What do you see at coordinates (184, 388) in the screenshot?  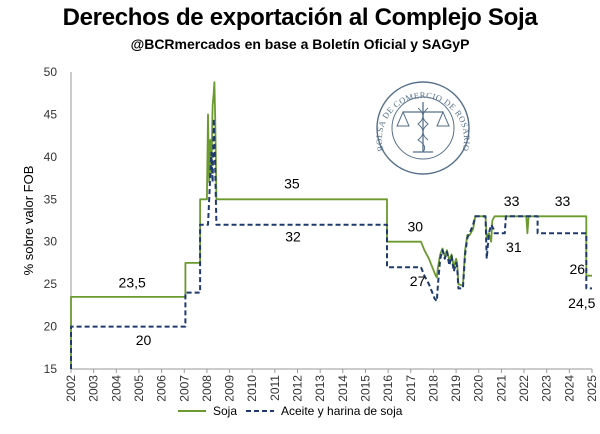 I see `x-tick-label: 2007` at bounding box center [184, 388].